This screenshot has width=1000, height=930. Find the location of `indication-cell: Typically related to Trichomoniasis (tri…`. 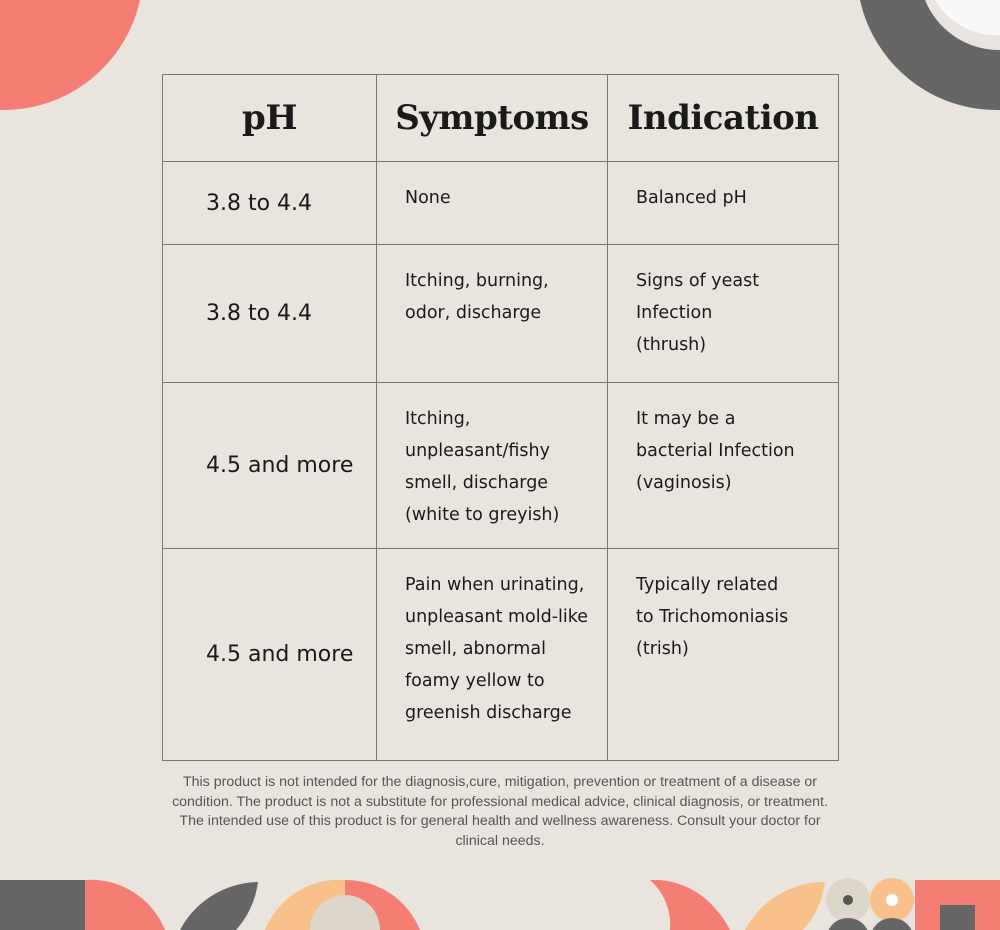

indication-cell: Typically related to Trichomoniasis (tri… is located at coordinates (723, 654).